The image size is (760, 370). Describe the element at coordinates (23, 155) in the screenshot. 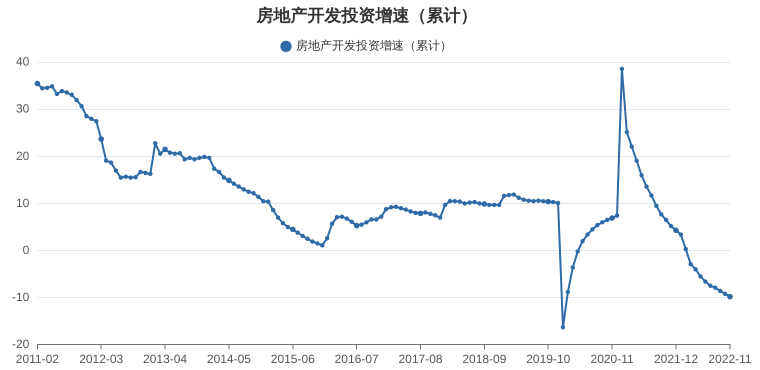

I see `y-tick-label: 20` at that location.